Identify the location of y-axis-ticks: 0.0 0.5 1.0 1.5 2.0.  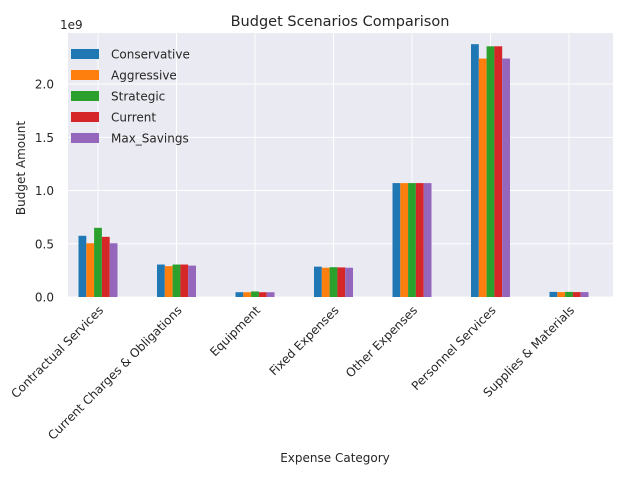
(44, 191).